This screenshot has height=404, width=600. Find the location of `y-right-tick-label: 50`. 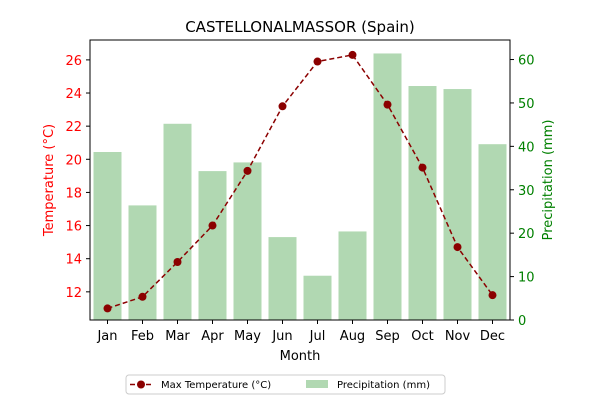

y-right-tick-label: 50 is located at coordinates (526, 104).